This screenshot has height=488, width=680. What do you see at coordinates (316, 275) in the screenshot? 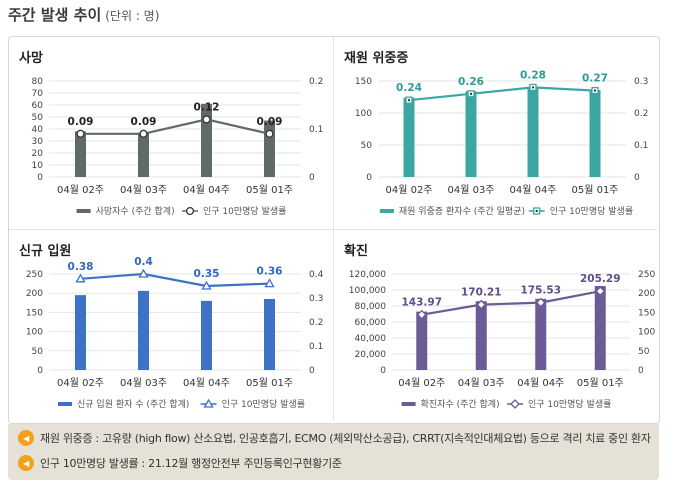
I see `y2-tick-label: 0.4` at bounding box center [316, 275].